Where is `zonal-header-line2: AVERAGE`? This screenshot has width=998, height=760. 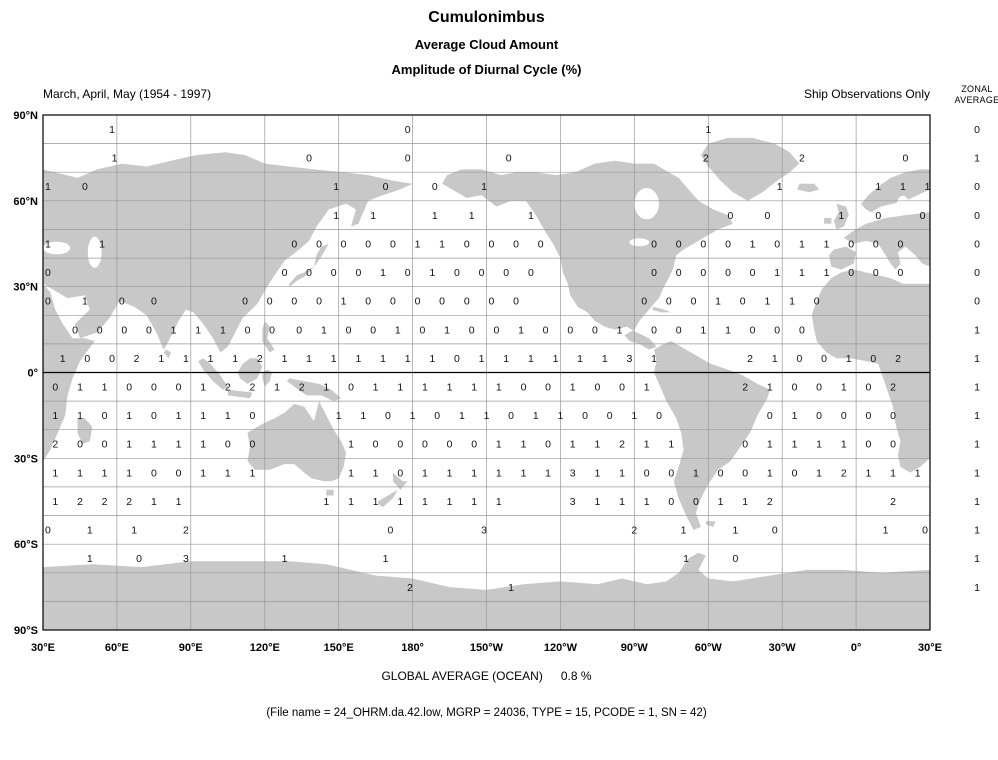
zonal-header-line2: AVERAGE is located at coordinates (976, 100).